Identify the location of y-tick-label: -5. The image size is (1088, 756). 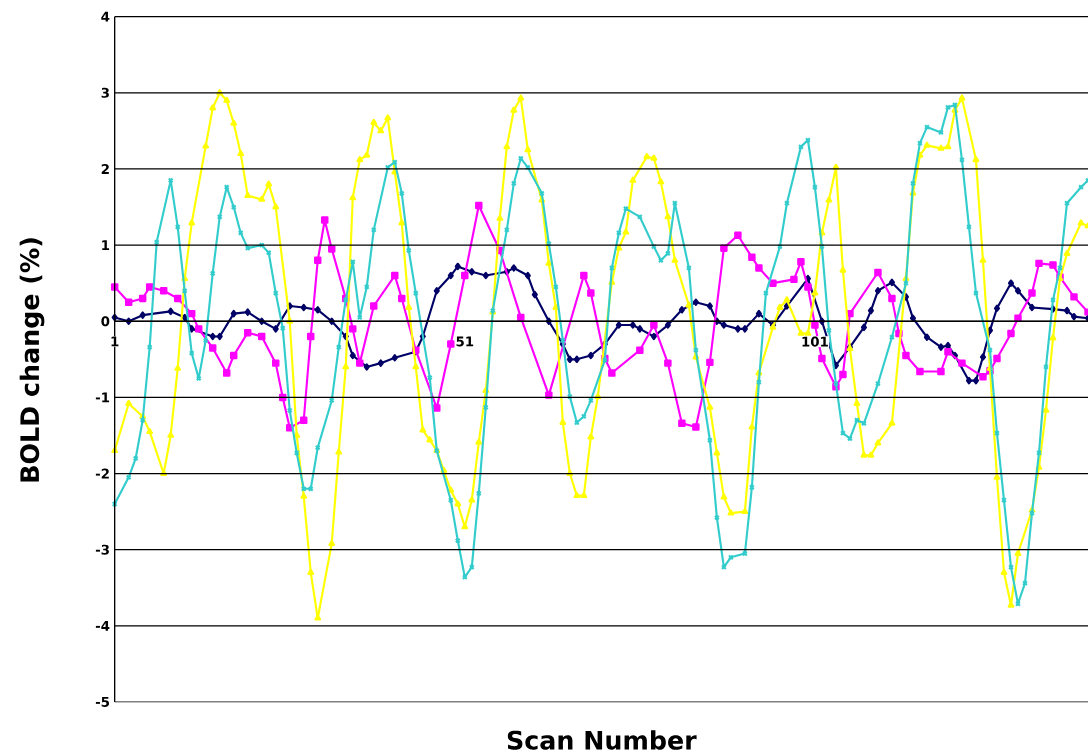
(102, 702).